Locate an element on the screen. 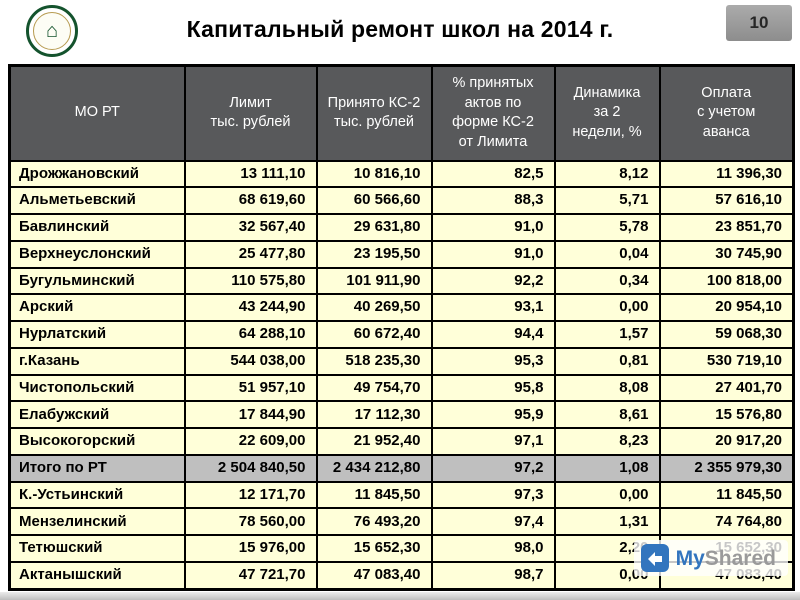  value-cell: 1,31 is located at coordinates (607, 522).